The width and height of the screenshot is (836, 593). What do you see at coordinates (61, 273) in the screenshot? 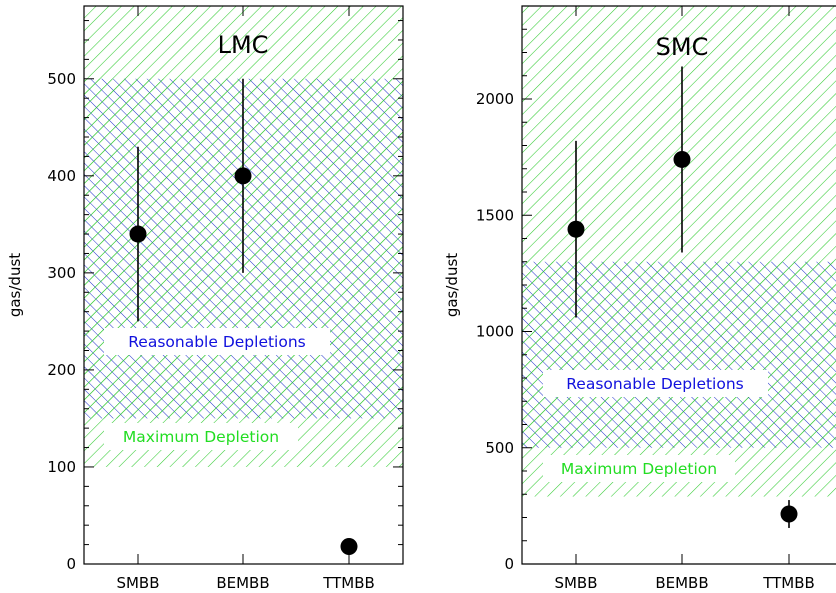
I see `y-tick-label: 300` at bounding box center [61, 273].